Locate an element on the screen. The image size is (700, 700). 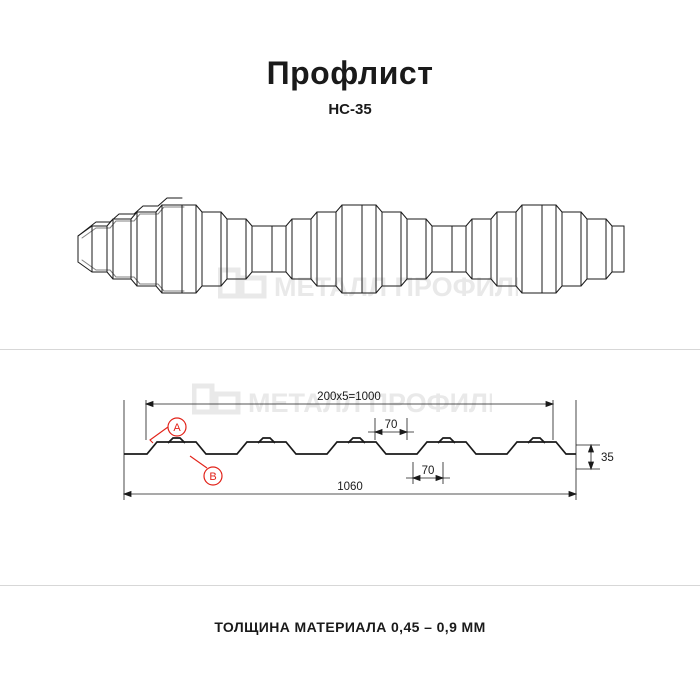
divider-top is located at coordinates (350, 349).